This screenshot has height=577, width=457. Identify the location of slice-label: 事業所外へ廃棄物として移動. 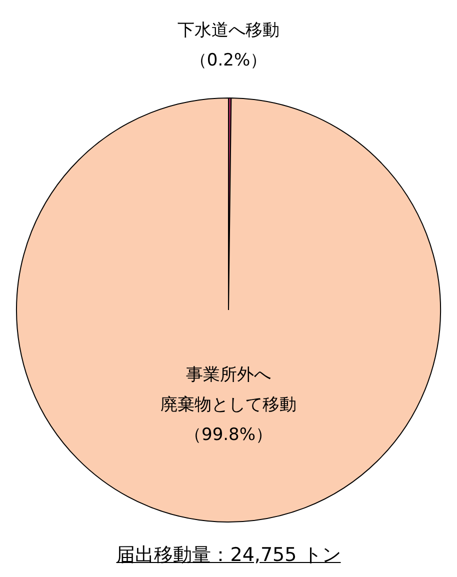
(228, 389).